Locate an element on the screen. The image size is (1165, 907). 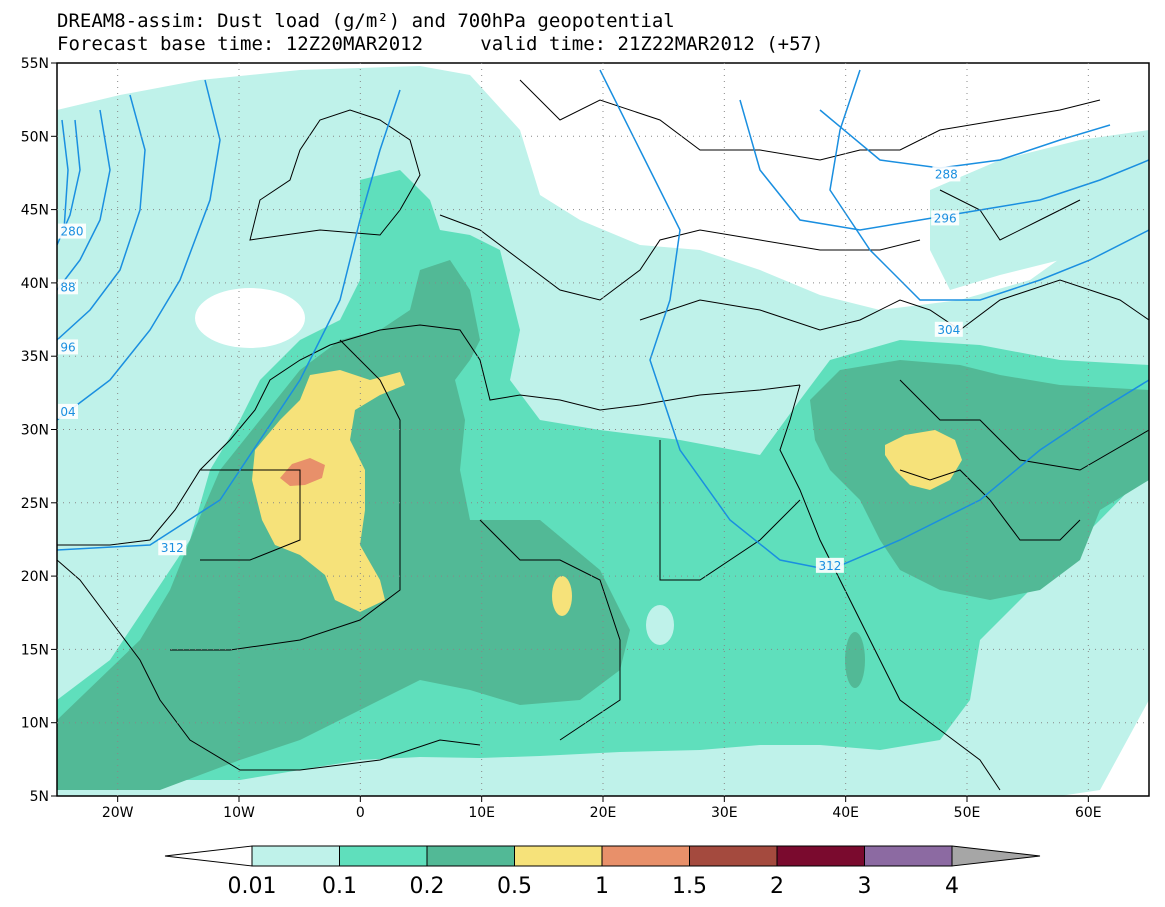
lat-tick-label: 35N is located at coordinates (35, 357).